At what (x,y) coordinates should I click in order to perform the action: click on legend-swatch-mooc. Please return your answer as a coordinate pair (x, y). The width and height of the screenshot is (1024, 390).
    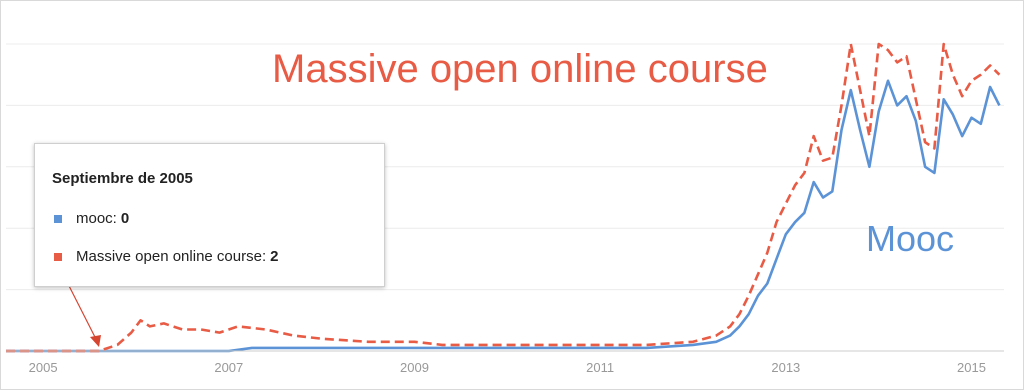
    Looking at the image, I should click on (58, 218).